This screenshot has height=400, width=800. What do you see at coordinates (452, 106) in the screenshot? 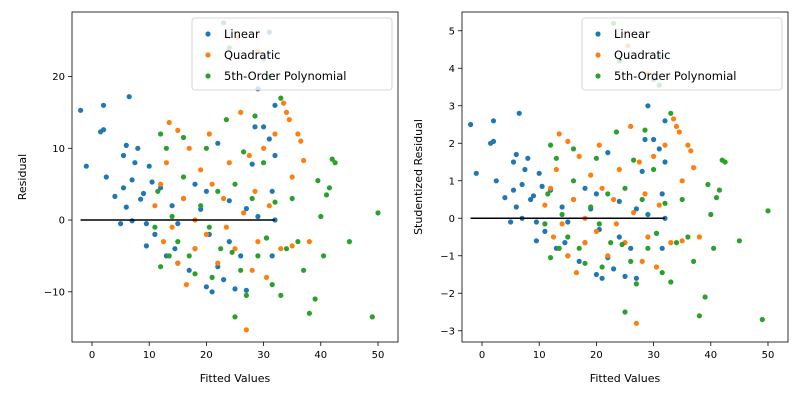
I see `y-tick-label: 3` at bounding box center [452, 106].